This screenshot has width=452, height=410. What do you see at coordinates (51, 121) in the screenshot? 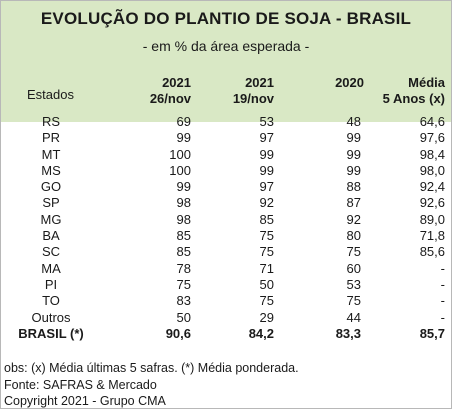
I see `cell-estado: RS` at bounding box center [51, 121].